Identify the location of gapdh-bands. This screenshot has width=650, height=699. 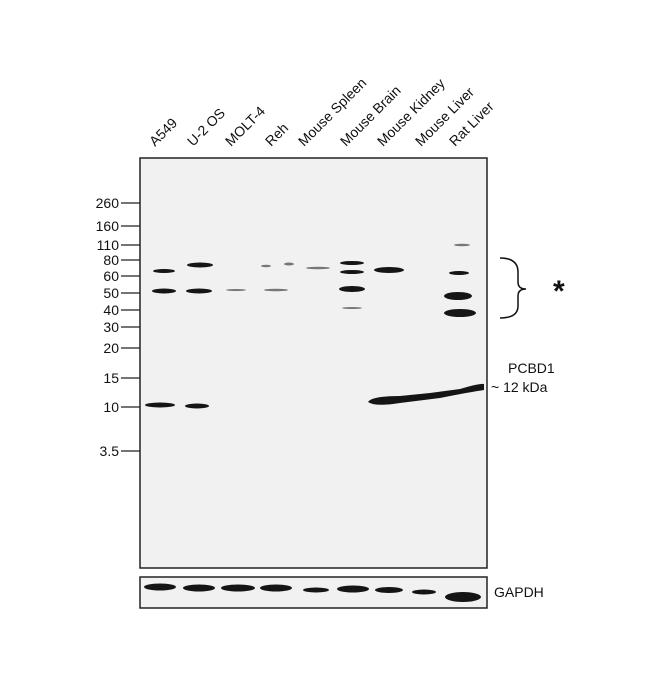
(312, 592).